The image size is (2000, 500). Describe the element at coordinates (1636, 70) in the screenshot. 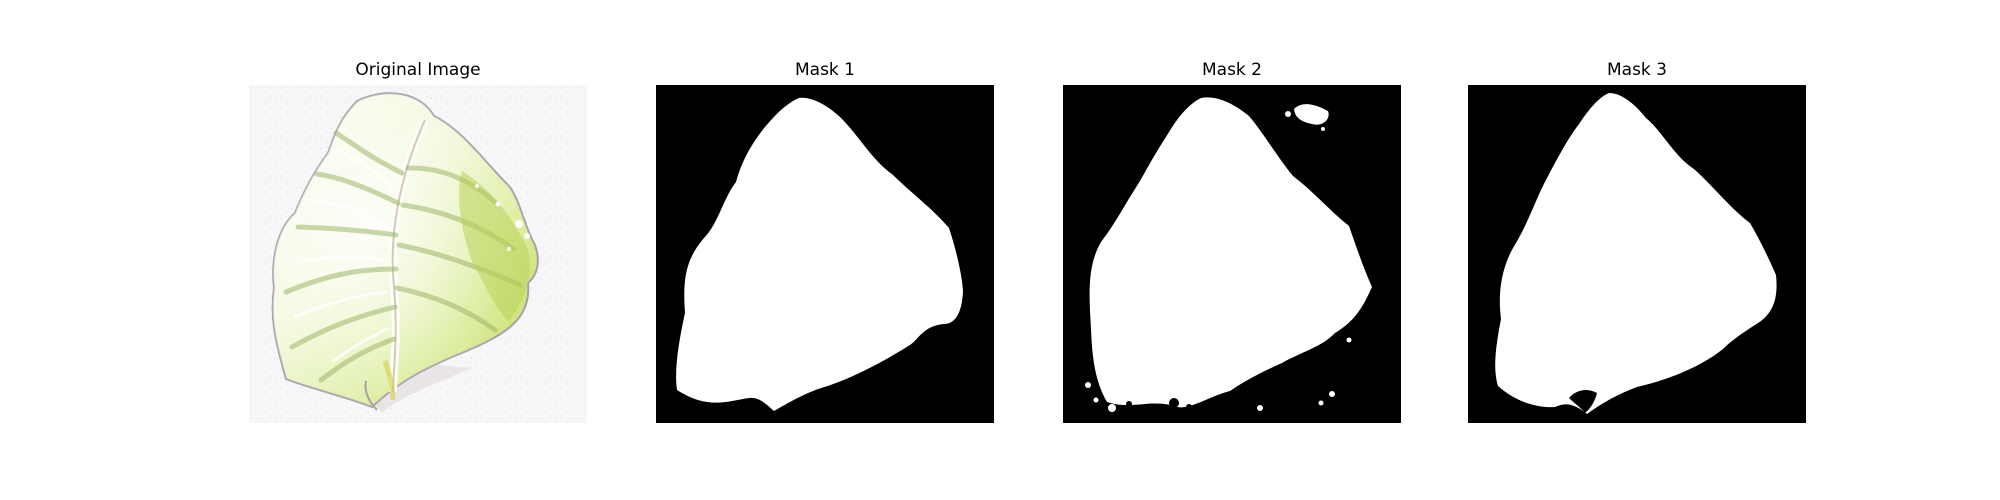

I see `mask-3-title: Mask 3` at that location.